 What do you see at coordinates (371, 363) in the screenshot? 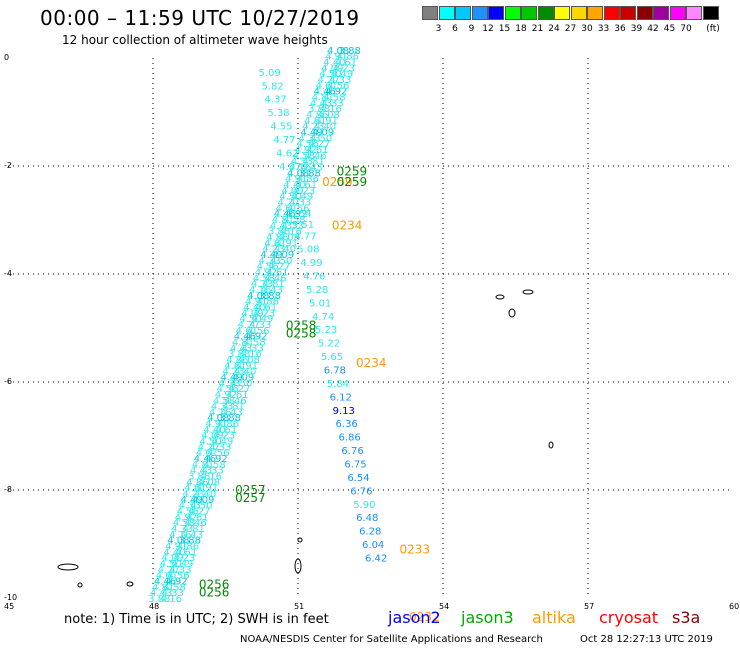
I see `pass-time-label: 0234` at bounding box center [371, 363].